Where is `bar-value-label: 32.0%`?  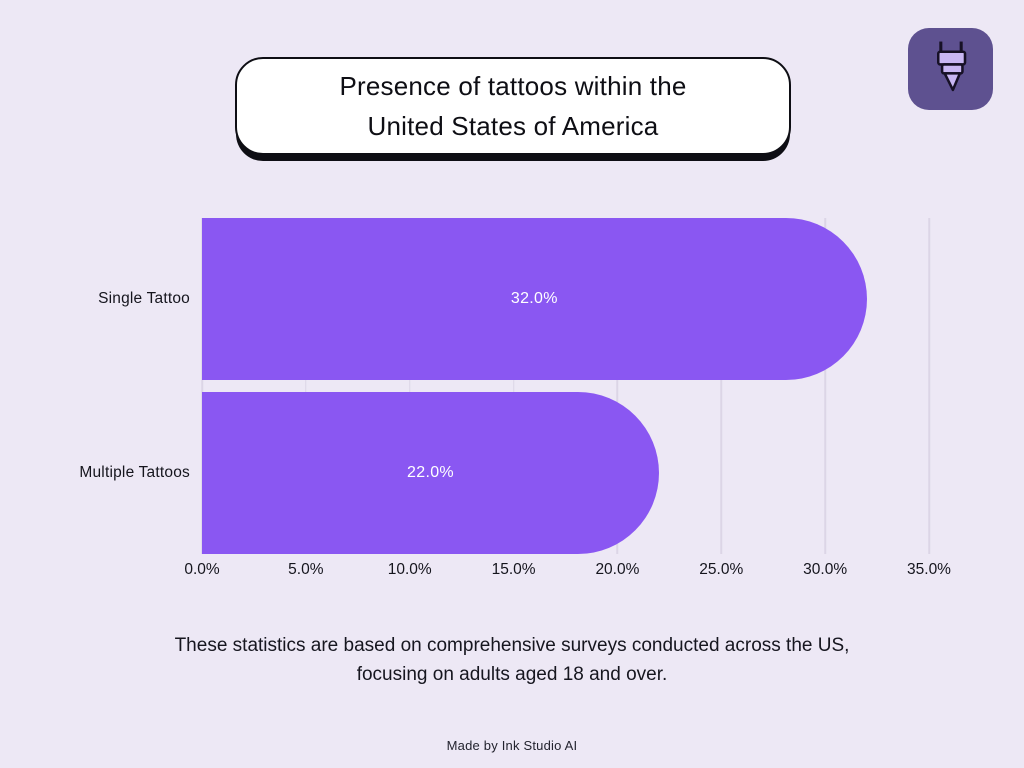
bar-value-label: 32.0% is located at coordinates (534, 298).